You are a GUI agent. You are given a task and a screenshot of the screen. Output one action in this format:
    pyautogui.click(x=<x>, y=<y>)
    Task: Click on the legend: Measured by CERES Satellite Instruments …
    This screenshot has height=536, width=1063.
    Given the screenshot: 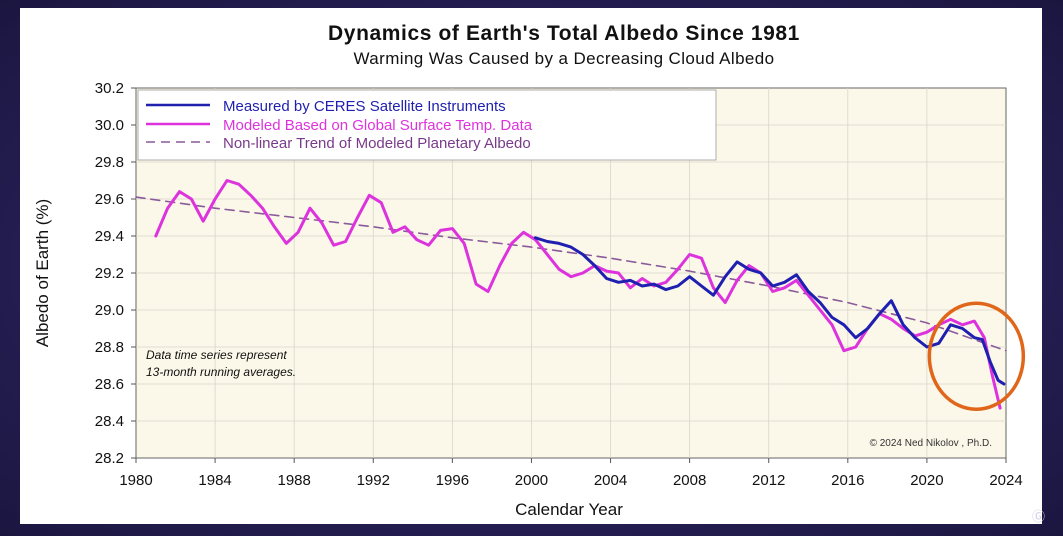 What is the action you would take?
    pyautogui.click(x=427, y=125)
    